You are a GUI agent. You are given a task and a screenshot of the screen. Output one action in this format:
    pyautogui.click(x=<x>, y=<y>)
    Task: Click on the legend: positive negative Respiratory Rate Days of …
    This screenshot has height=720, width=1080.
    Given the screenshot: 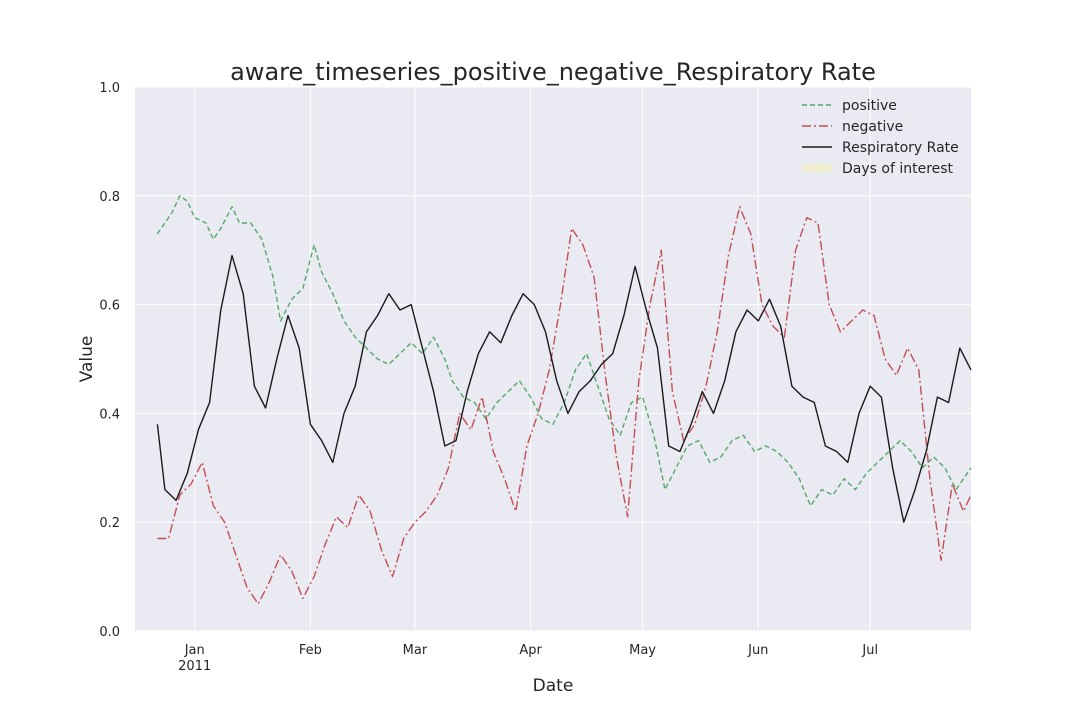 What is the action you would take?
    pyautogui.click(x=880, y=137)
    